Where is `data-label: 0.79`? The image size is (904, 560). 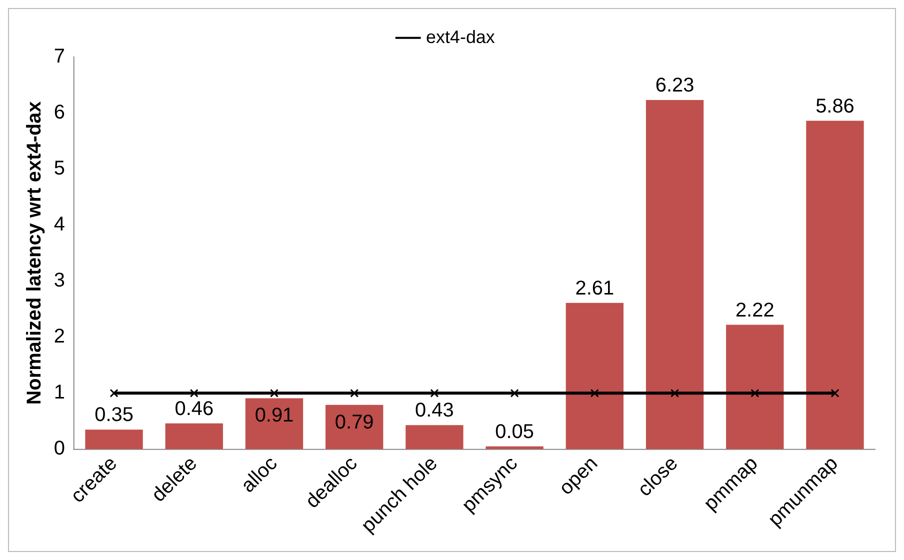
data-label: 0.79 is located at coordinates (354, 422).